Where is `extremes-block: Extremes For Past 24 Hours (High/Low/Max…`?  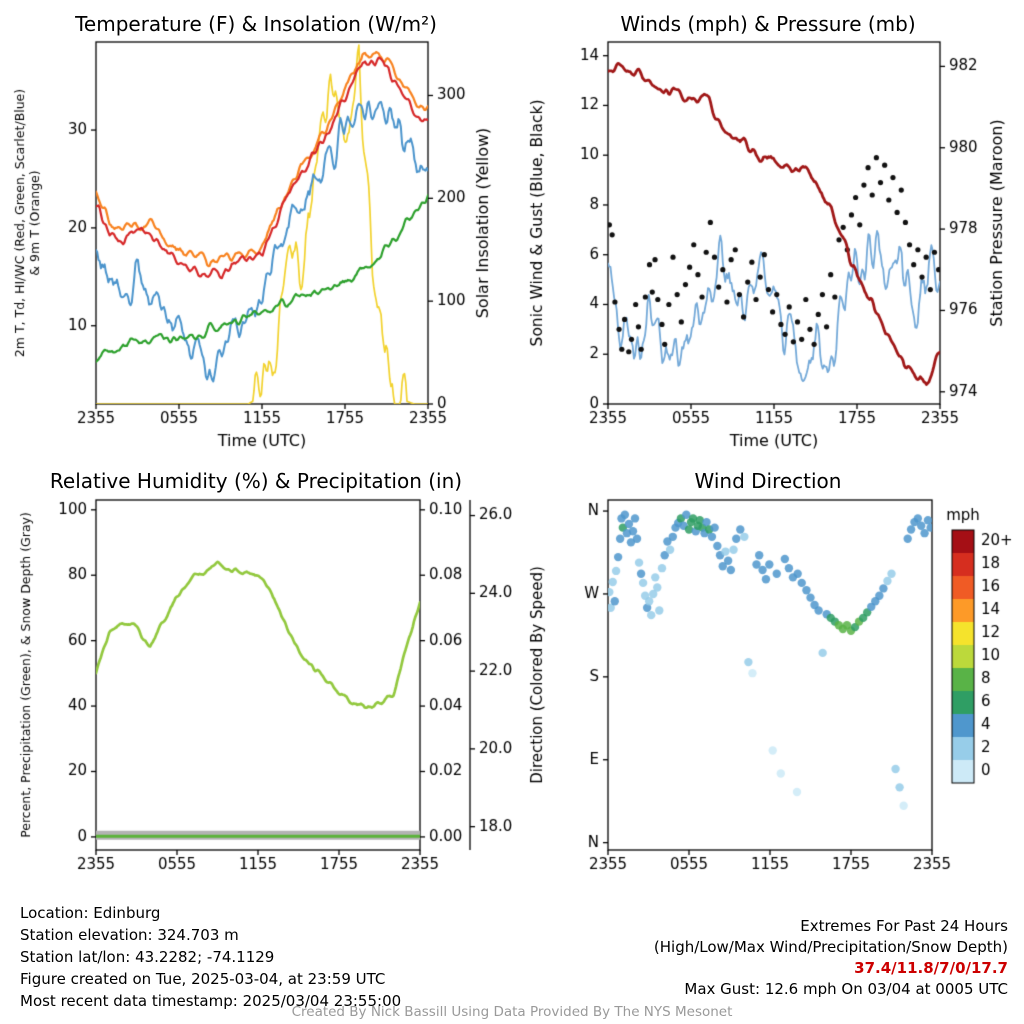
extremes-block: Extremes For Past 24 Hours (High/Low/Max… is located at coordinates (831, 958).